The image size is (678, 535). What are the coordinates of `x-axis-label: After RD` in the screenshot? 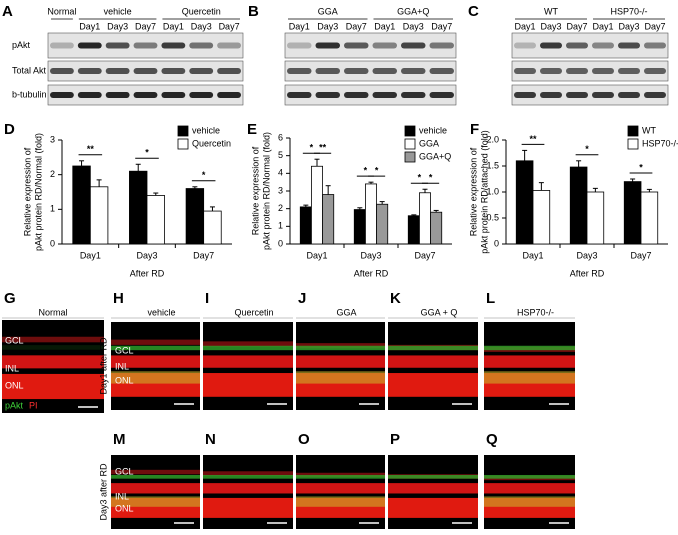 It's located at (371, 273).